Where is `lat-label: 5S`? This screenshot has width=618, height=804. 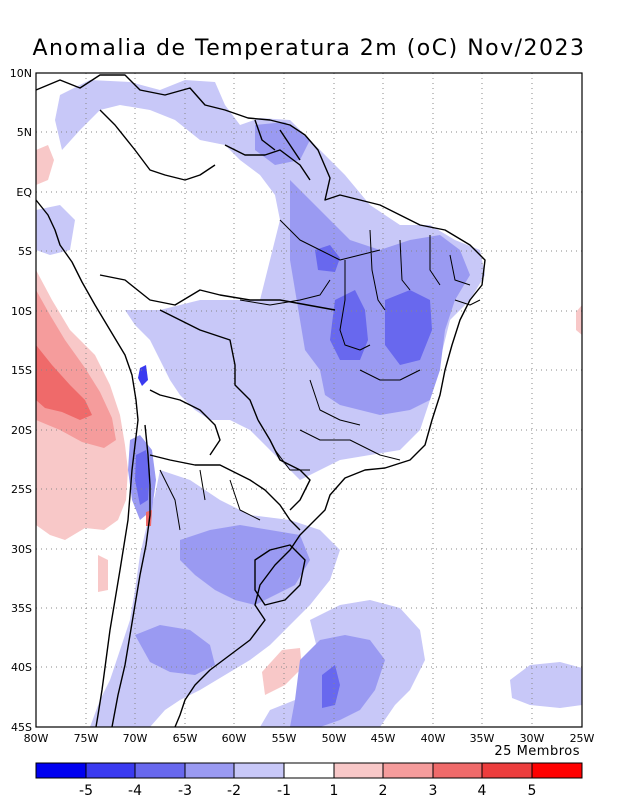 lat-label: 5S is located at coordinates (25, 251).